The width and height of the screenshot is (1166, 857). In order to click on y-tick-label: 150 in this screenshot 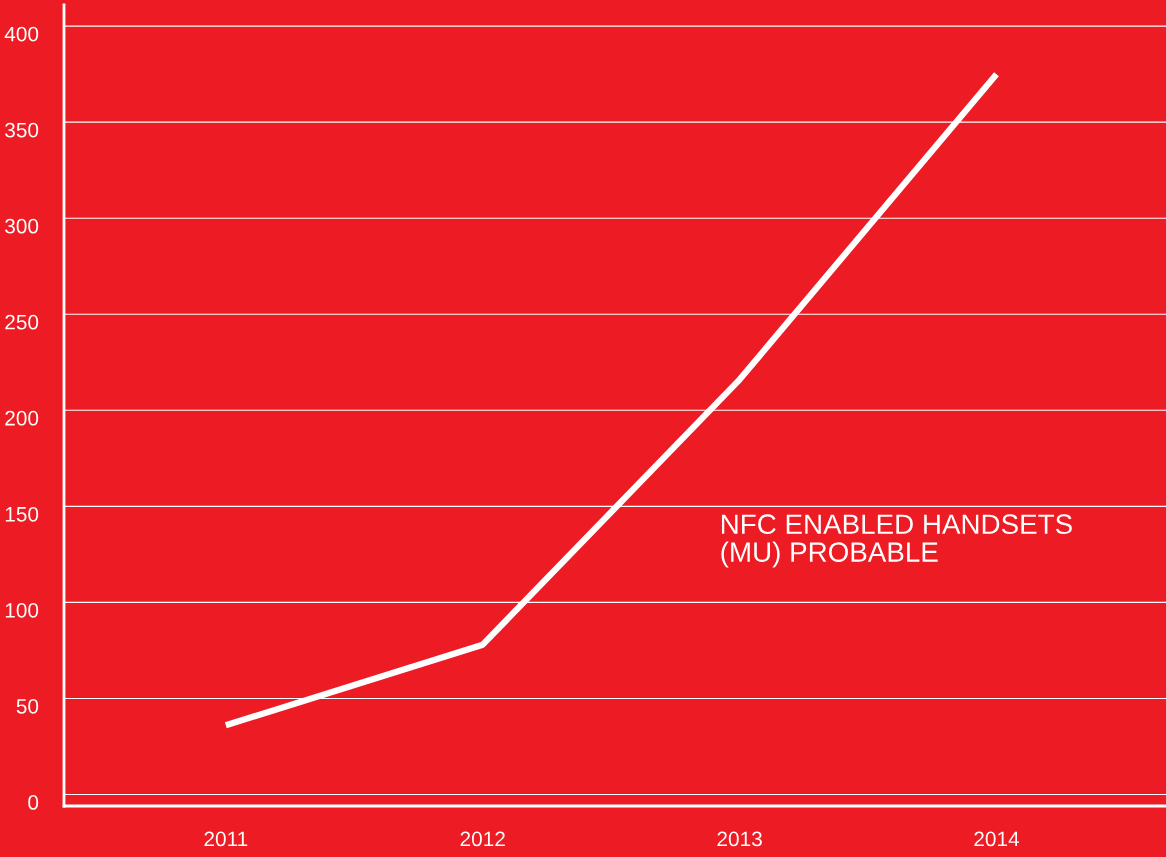, I will do `click(22, 514)`.